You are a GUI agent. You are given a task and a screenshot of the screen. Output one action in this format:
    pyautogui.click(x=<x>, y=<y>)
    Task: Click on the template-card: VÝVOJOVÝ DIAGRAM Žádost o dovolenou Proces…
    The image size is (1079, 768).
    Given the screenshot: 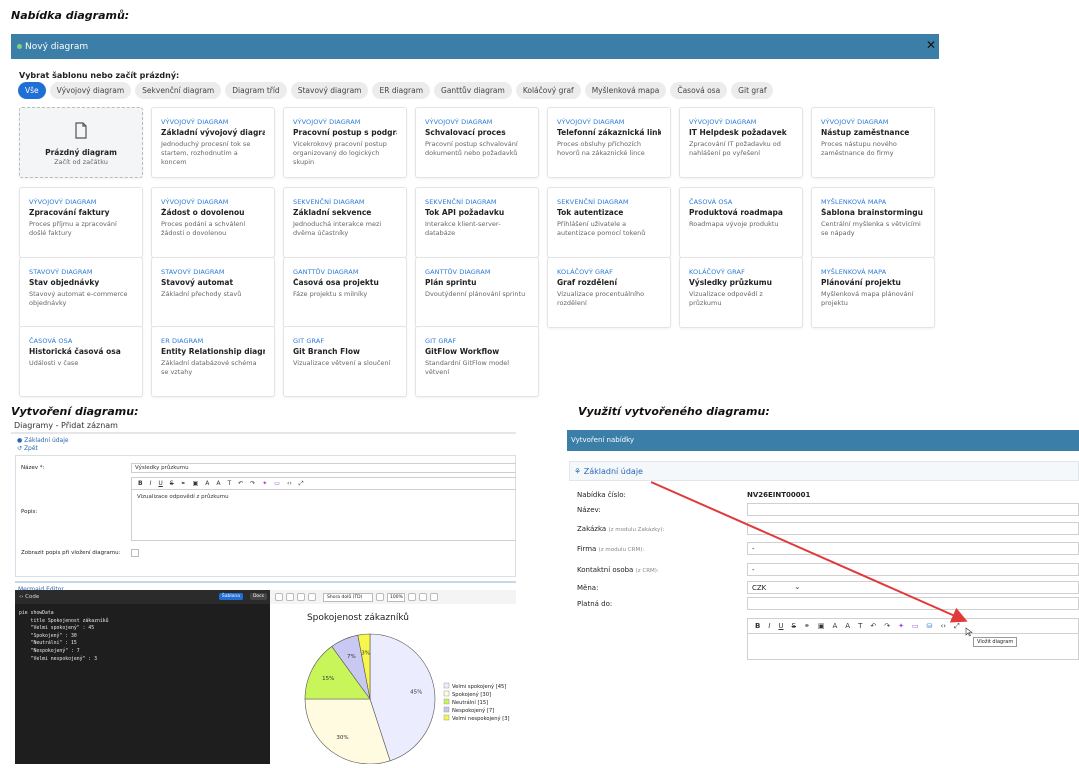 What is the action you would take?
    pyautogui.click(x=213, y=222)
    